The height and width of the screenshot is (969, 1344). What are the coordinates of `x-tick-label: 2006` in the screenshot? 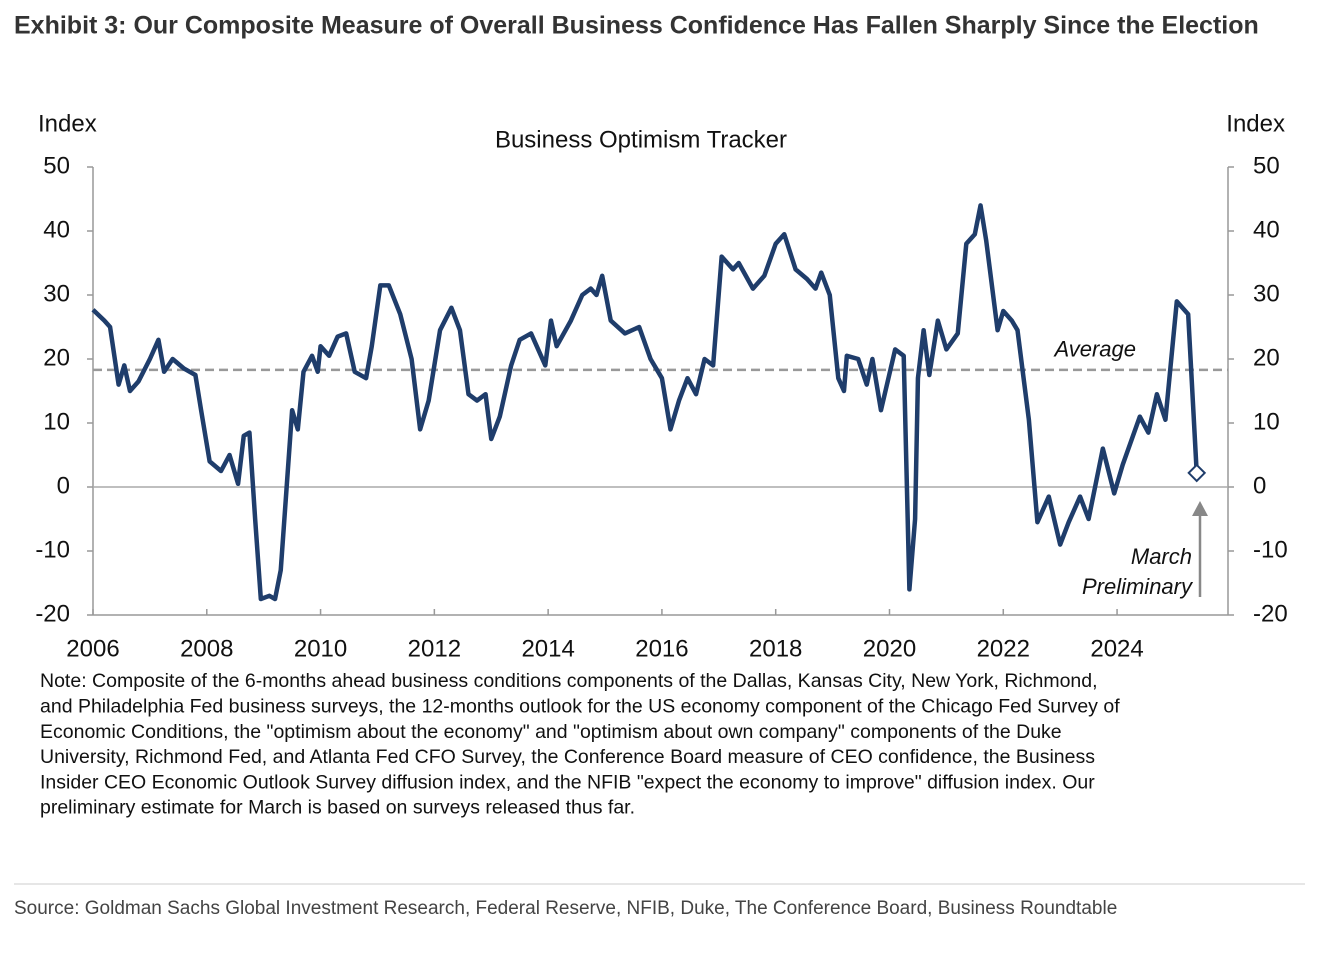 It's located at (92, 648).